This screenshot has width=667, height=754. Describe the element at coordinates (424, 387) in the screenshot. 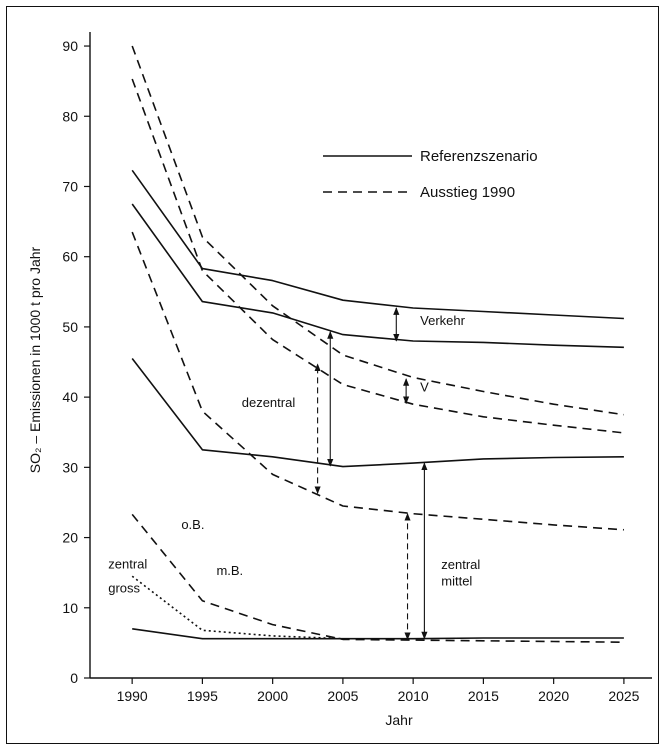

I see `annotation-v: V` at that location.